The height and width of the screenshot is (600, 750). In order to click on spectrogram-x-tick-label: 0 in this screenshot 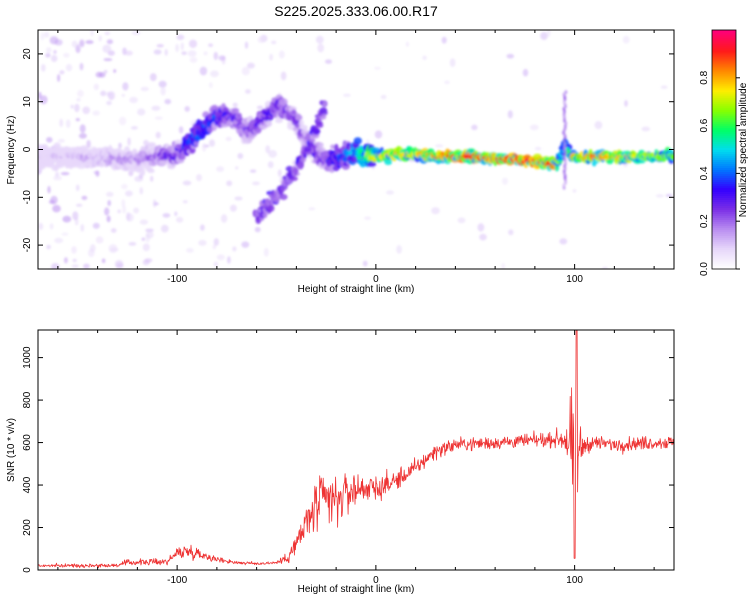, I will do `click(376, 279)`.